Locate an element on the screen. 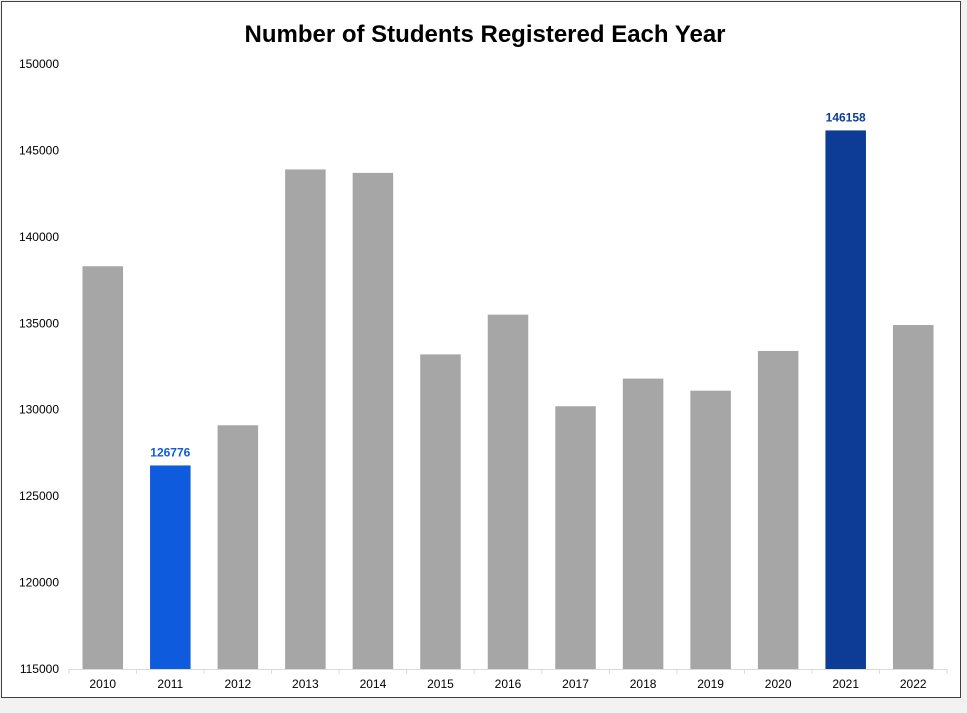 The width and height of the screenshot is (967, 713). x-tick-label: 2012 is located at coordinates (237, 684).